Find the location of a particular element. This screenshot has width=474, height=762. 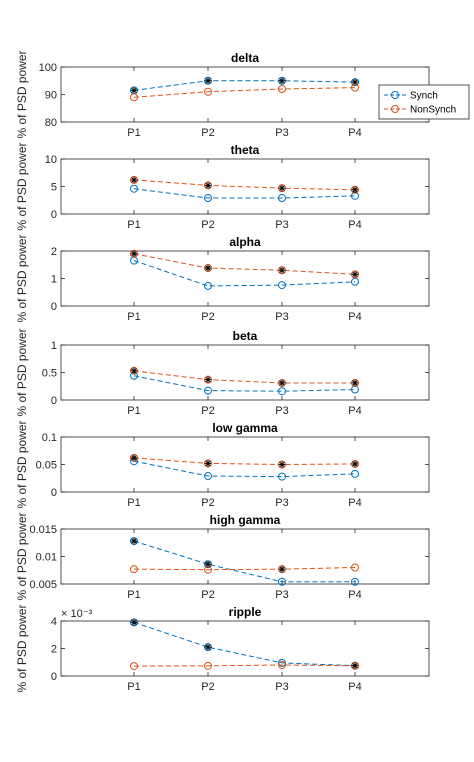

y-tick-label: 5 is located at coordinates (54, 188).